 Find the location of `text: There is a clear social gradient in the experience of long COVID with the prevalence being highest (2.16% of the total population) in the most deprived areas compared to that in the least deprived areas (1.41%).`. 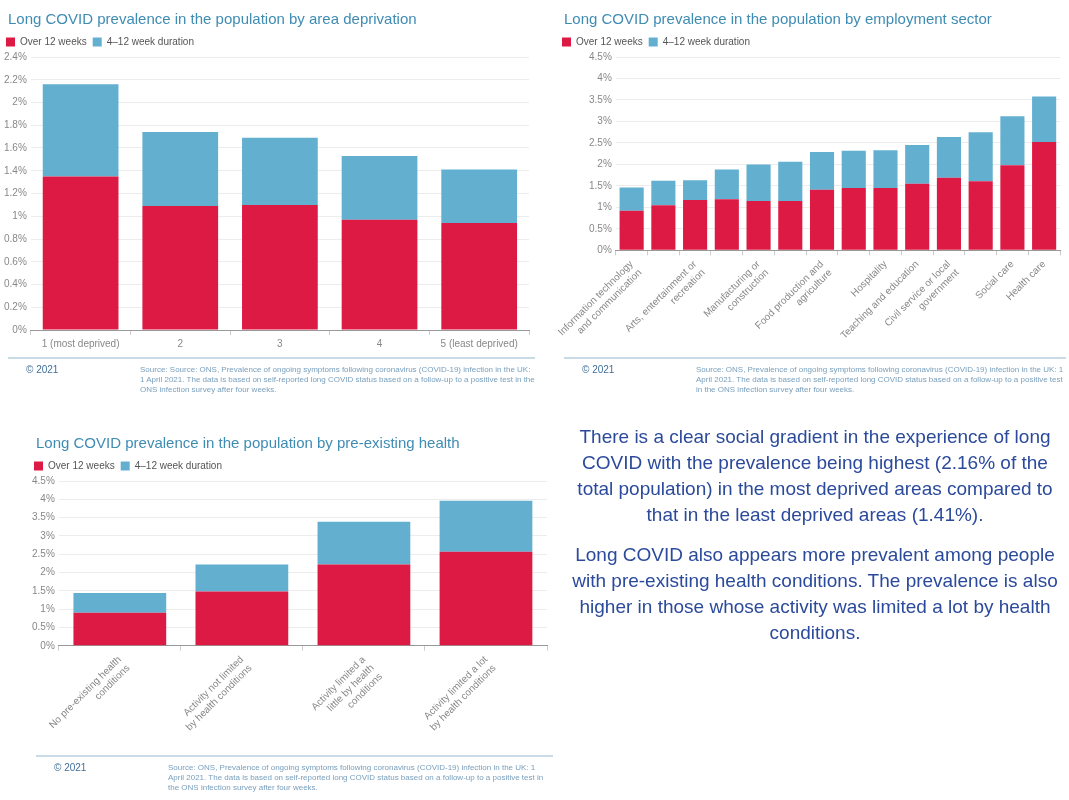

text: There is a clear social gradient in the experience of long COVID with the prevalence being highest (2.16% of the total population) in the most deprived areas compared to that in the least deprived areas (1.41%). is located at coordinates (815, 476).